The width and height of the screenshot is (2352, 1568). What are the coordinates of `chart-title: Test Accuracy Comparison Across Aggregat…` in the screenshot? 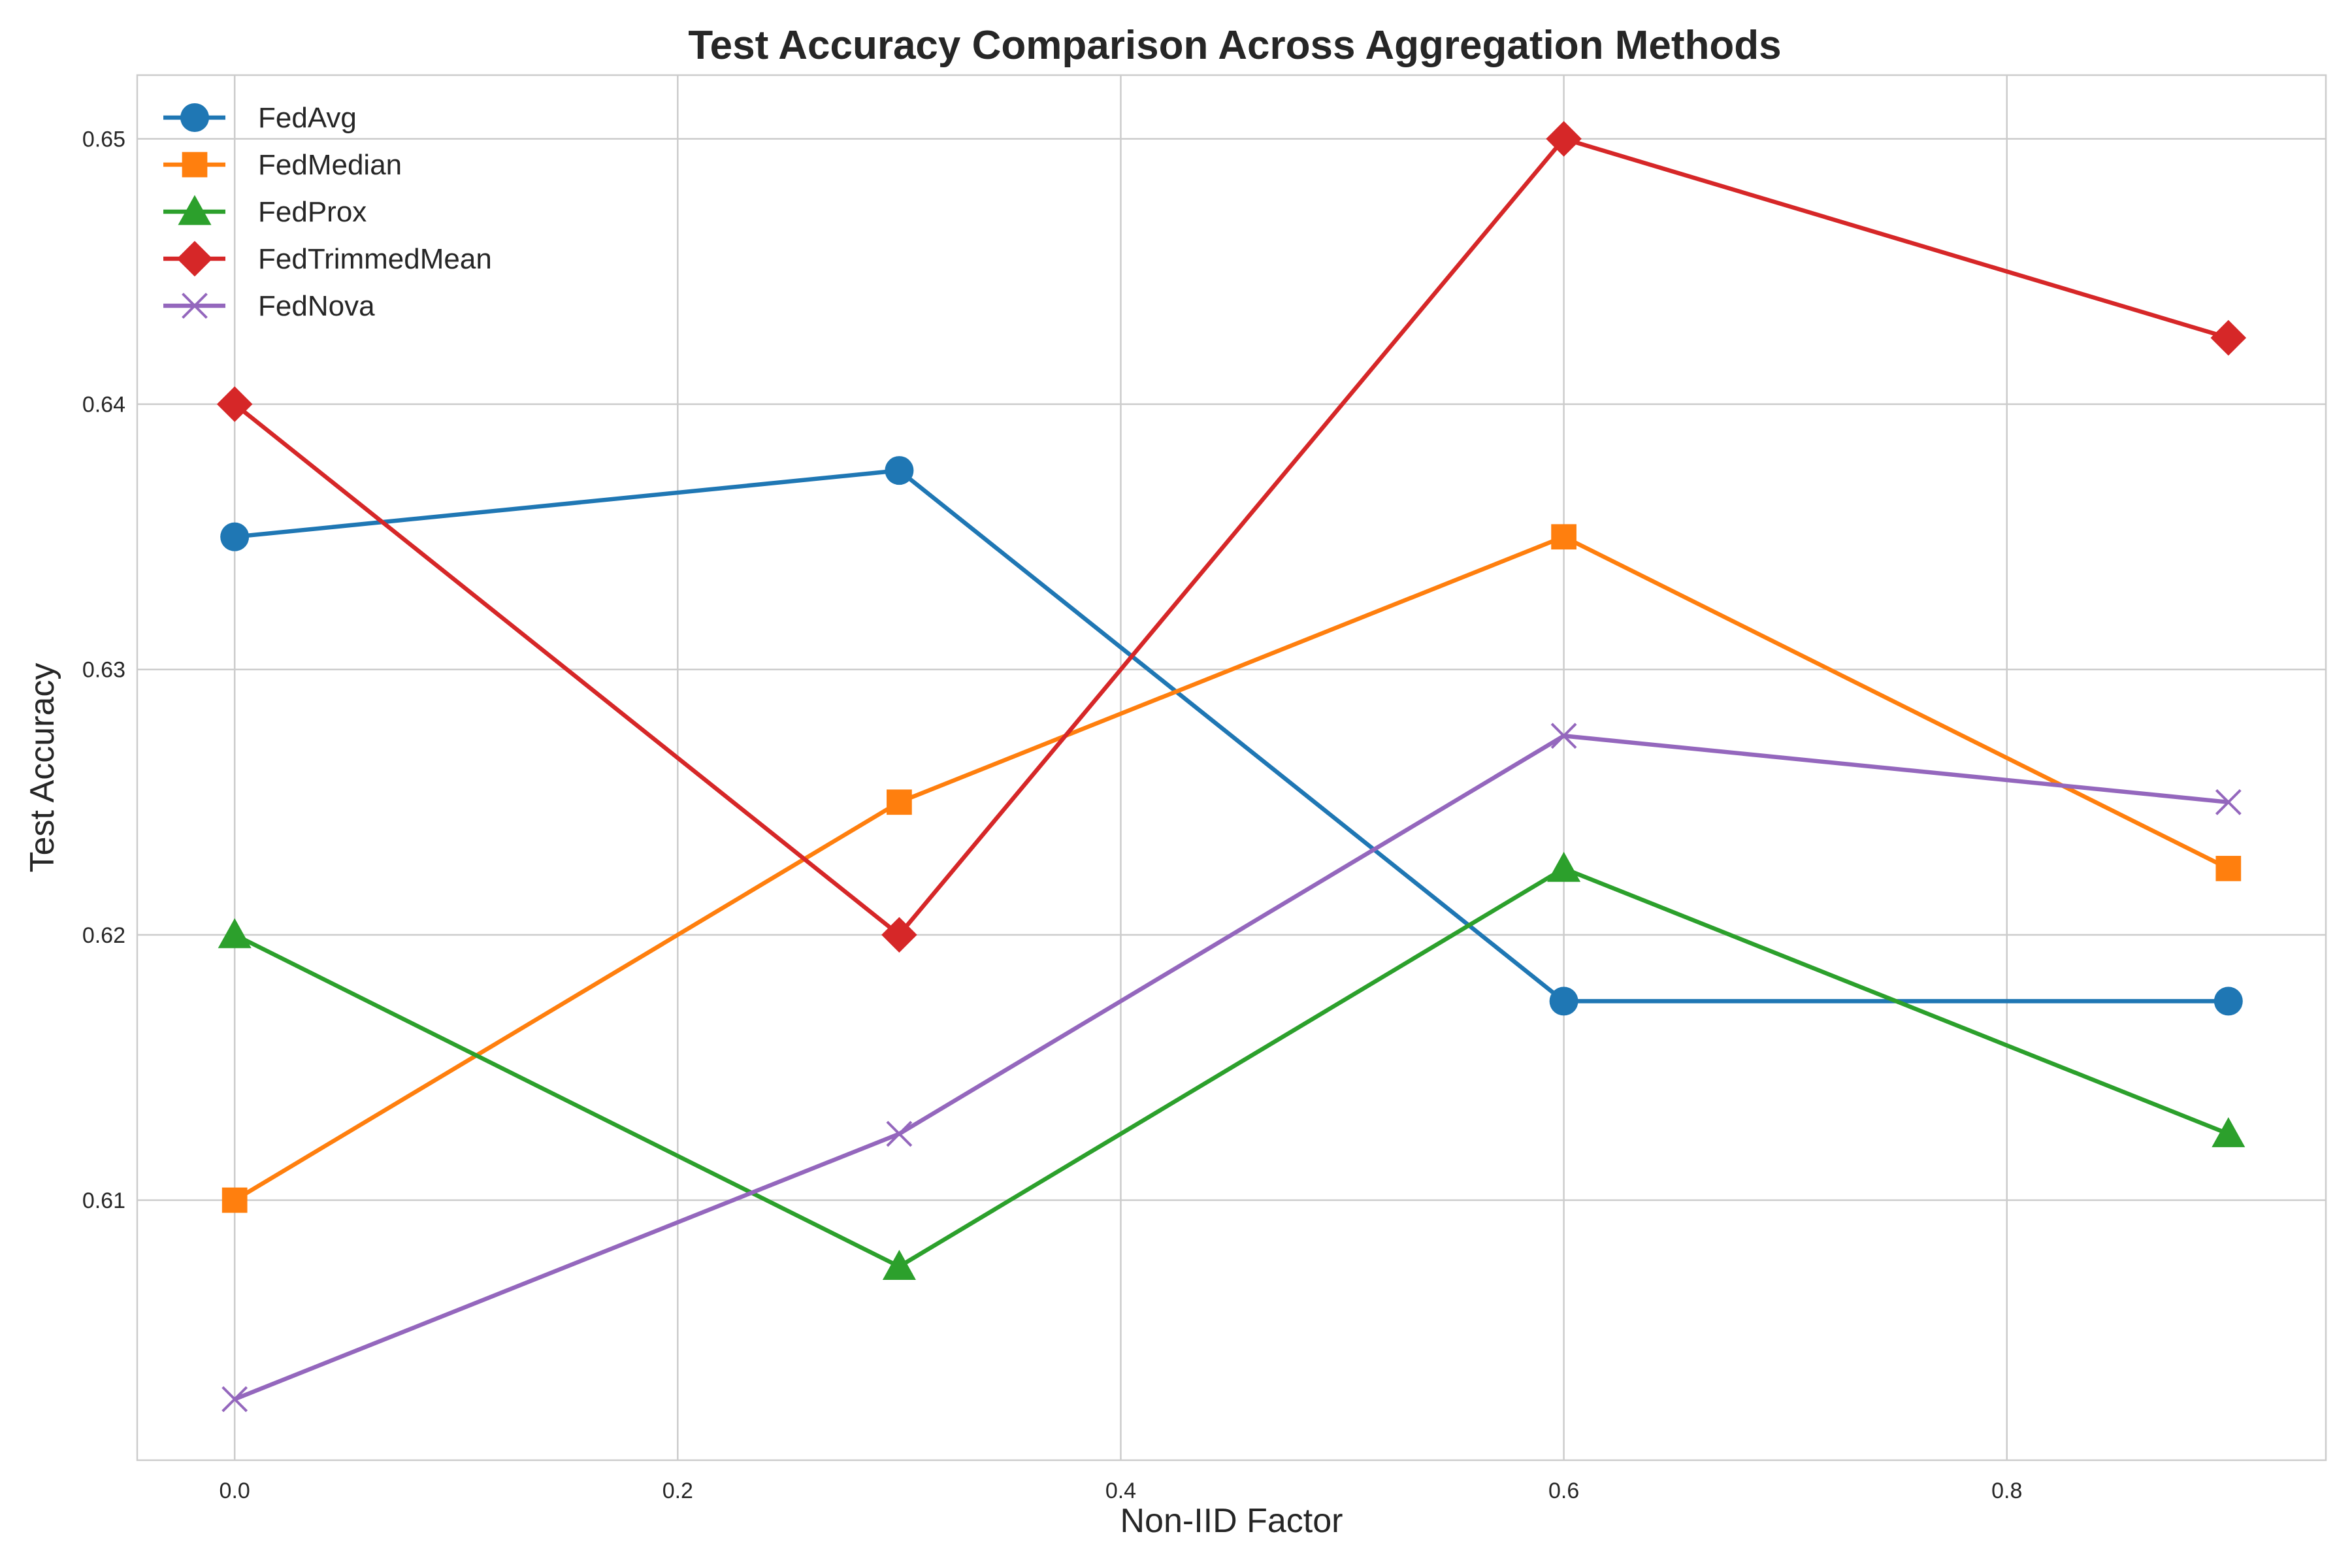 It's located at (1234, 45).